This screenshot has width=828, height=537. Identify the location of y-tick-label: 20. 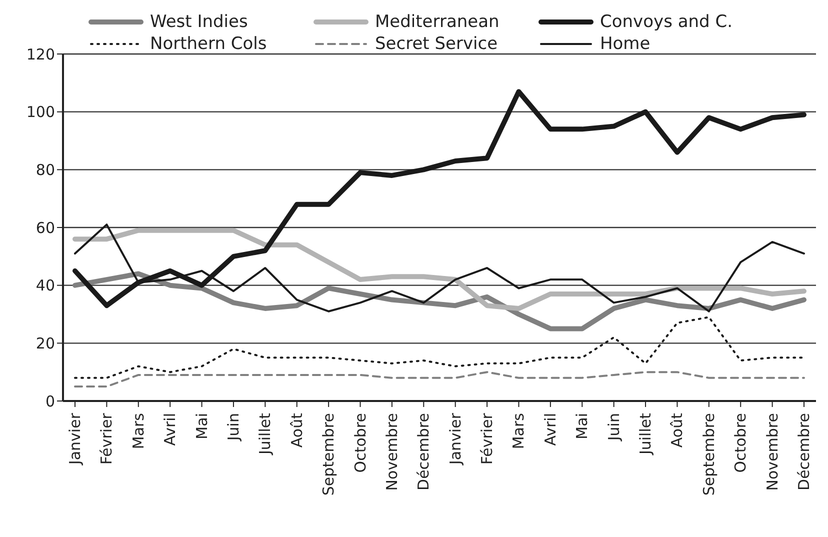
(45, 343).